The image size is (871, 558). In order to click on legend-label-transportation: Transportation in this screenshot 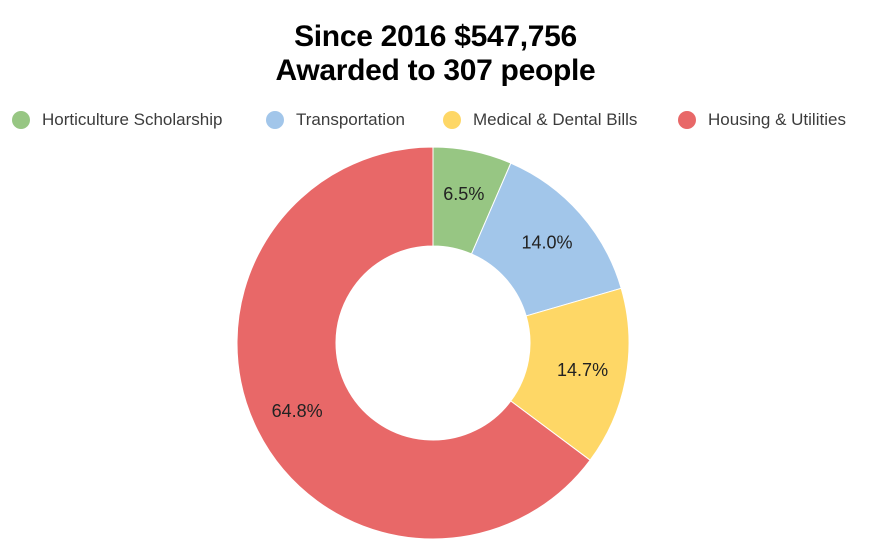, I will do `click(350, 119)`.